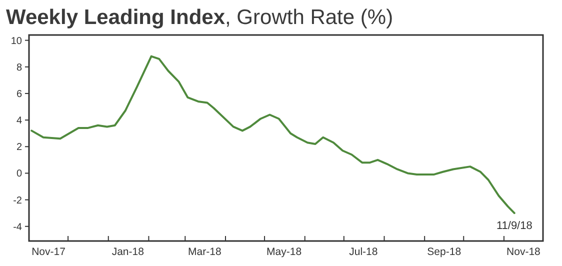 This screenshot has height=266, width=562. Describe the element at coordinates (19, 174) in the screenshot. I see `y-tick-label: 0` at that location.